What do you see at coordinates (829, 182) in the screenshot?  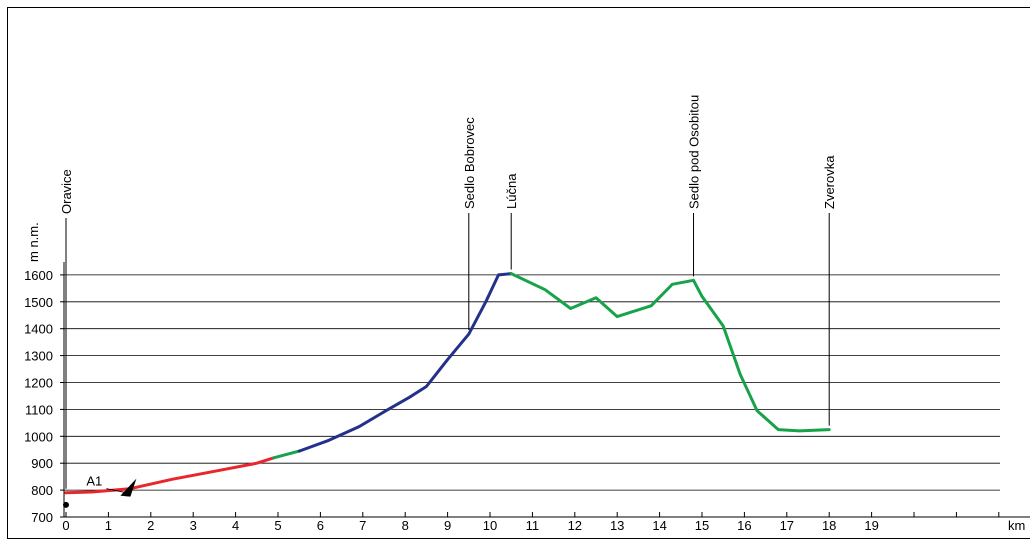 I see `location-label: Zverovka` at bounding box center [829, 182].